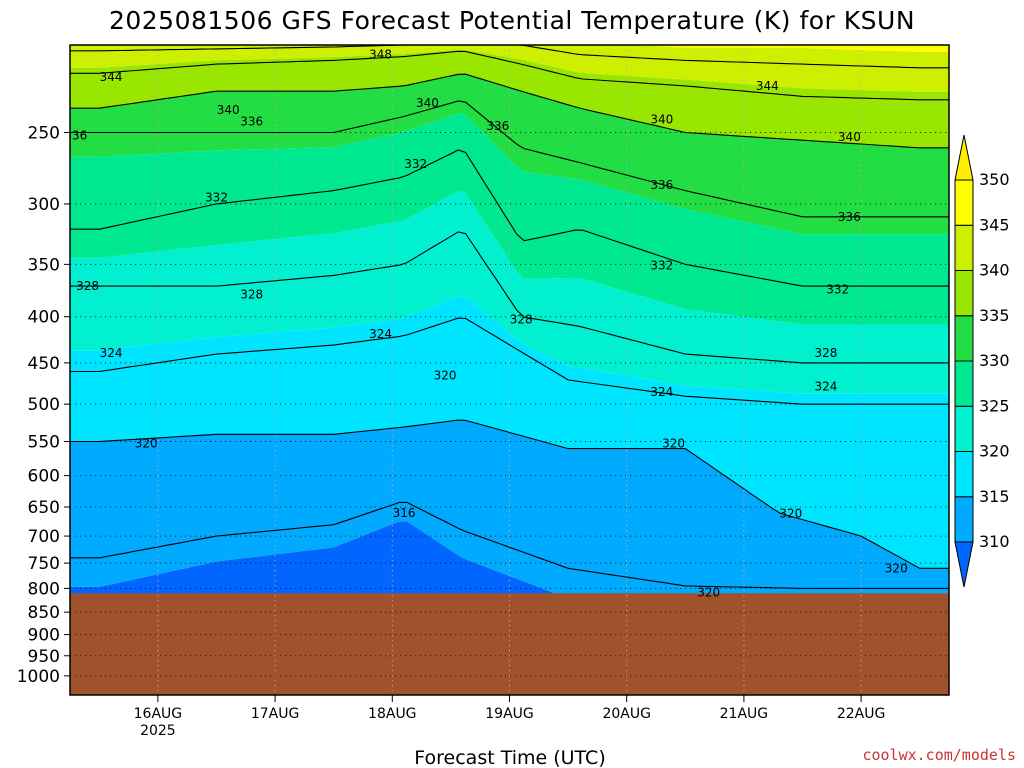 The height and width of the screenshot is (768, 1024). Describe the element at coordinates (626, 714) in the screenshot. I see `x-tick-label: 20AUG` at that location.